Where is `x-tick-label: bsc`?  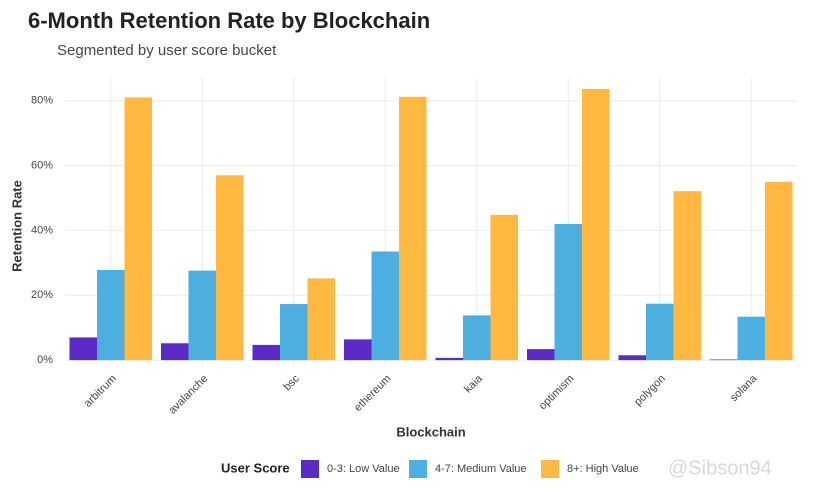 x-tick-label: bsc is located at coordinates (291, 382).